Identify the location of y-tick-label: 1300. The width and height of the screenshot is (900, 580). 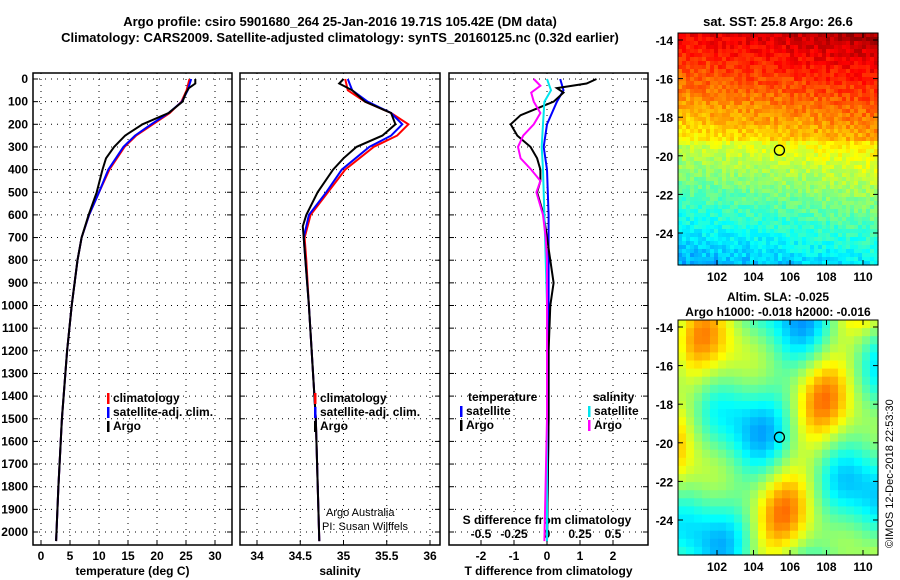
(14, 373).